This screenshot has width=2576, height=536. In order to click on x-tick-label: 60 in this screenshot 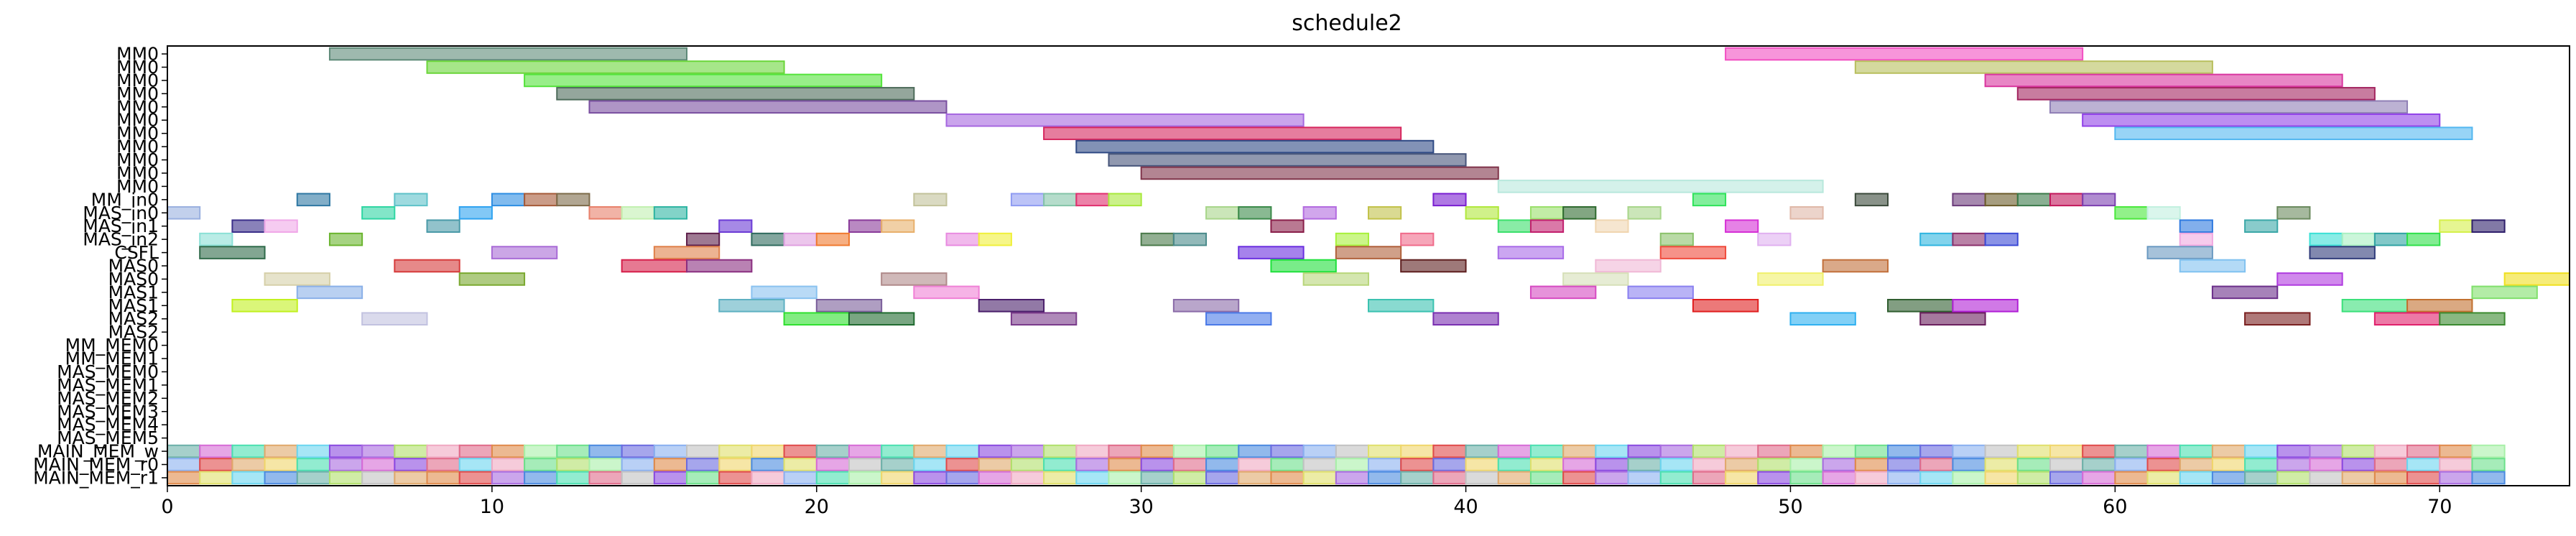, I will do `click(2115, 507)`.